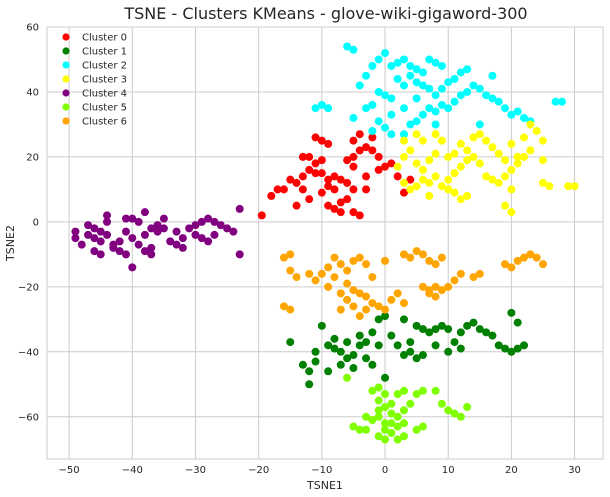 The height and width of the screenshot is (497, 610). What do you see at coordinates (104, 122) in the screenshot?
I see `legend-label: Cluster 6` at bounding box center [104, 122].